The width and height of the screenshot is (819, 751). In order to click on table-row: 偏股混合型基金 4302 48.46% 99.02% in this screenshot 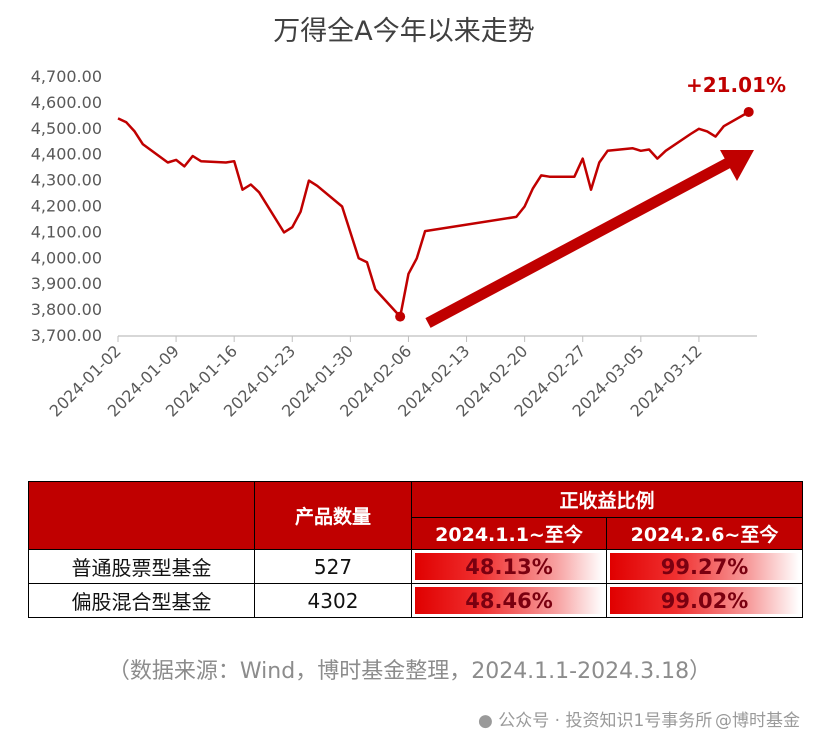, I will do `click(416, 600)`.